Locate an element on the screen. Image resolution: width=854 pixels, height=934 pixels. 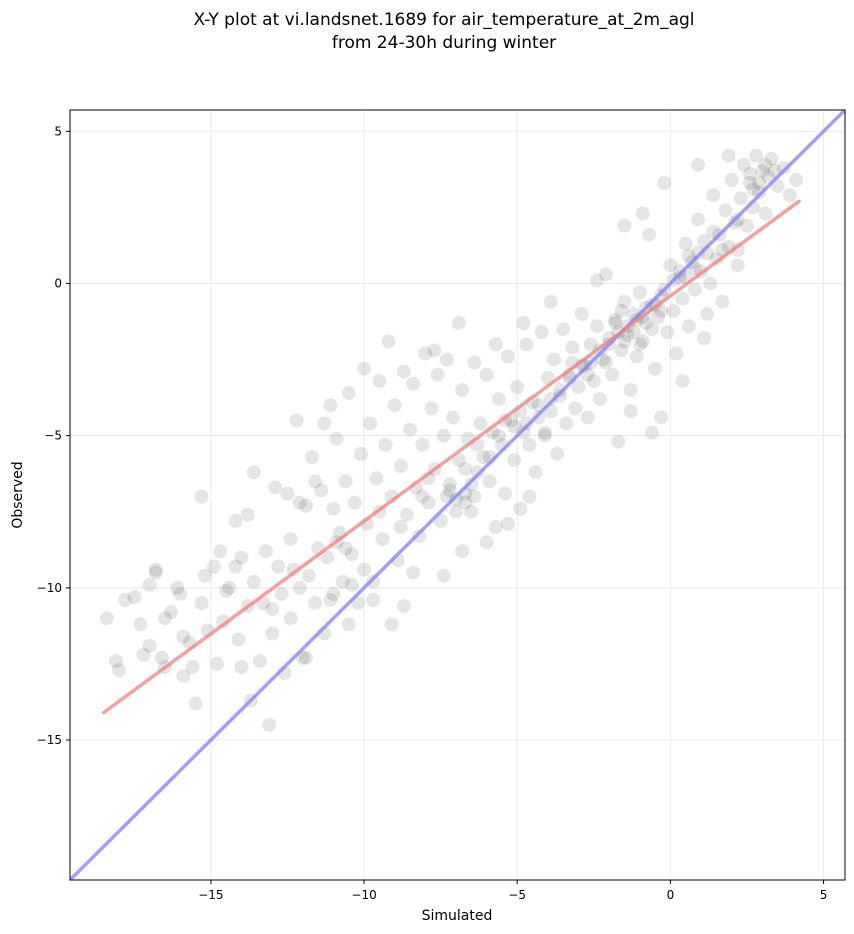
x-tick-label: 5 is located at coordinates (824, 895).